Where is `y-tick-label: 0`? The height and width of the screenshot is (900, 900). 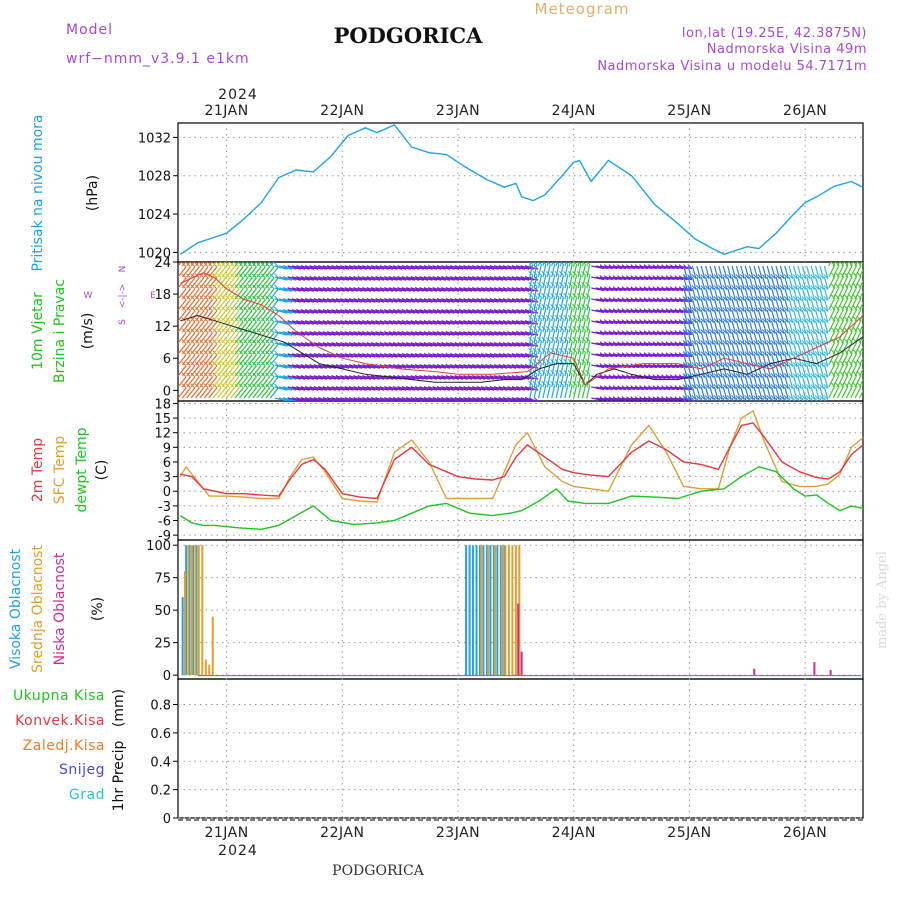
y-tick-label: 0 is located at coordinates (167, 492).